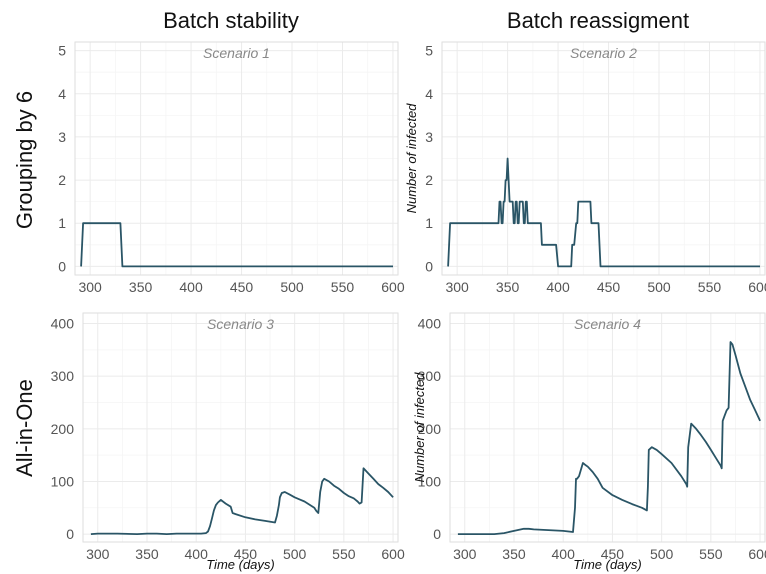  Describe the element at coordinates (603, 53) in the screenshot. I see `scenario-title: Scenario 2` at that location.